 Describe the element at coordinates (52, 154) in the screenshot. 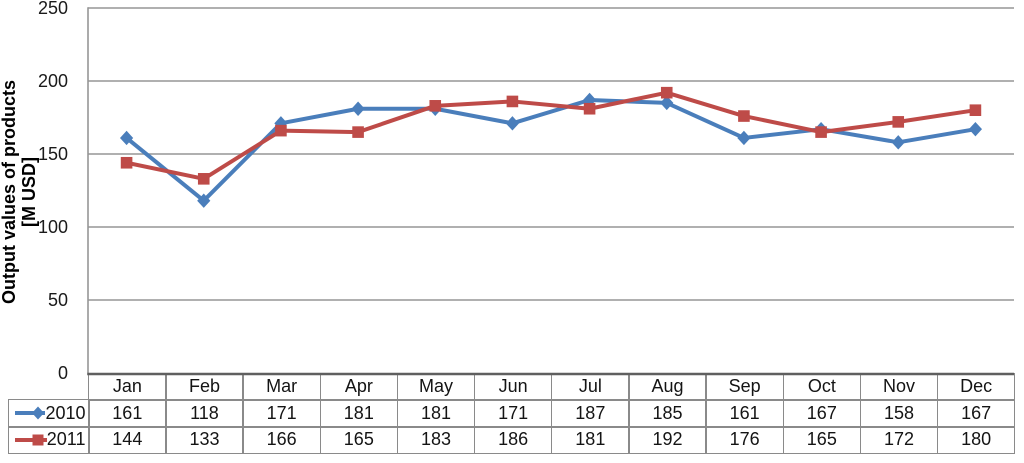

I see `y-tick-label: 150` at that location.